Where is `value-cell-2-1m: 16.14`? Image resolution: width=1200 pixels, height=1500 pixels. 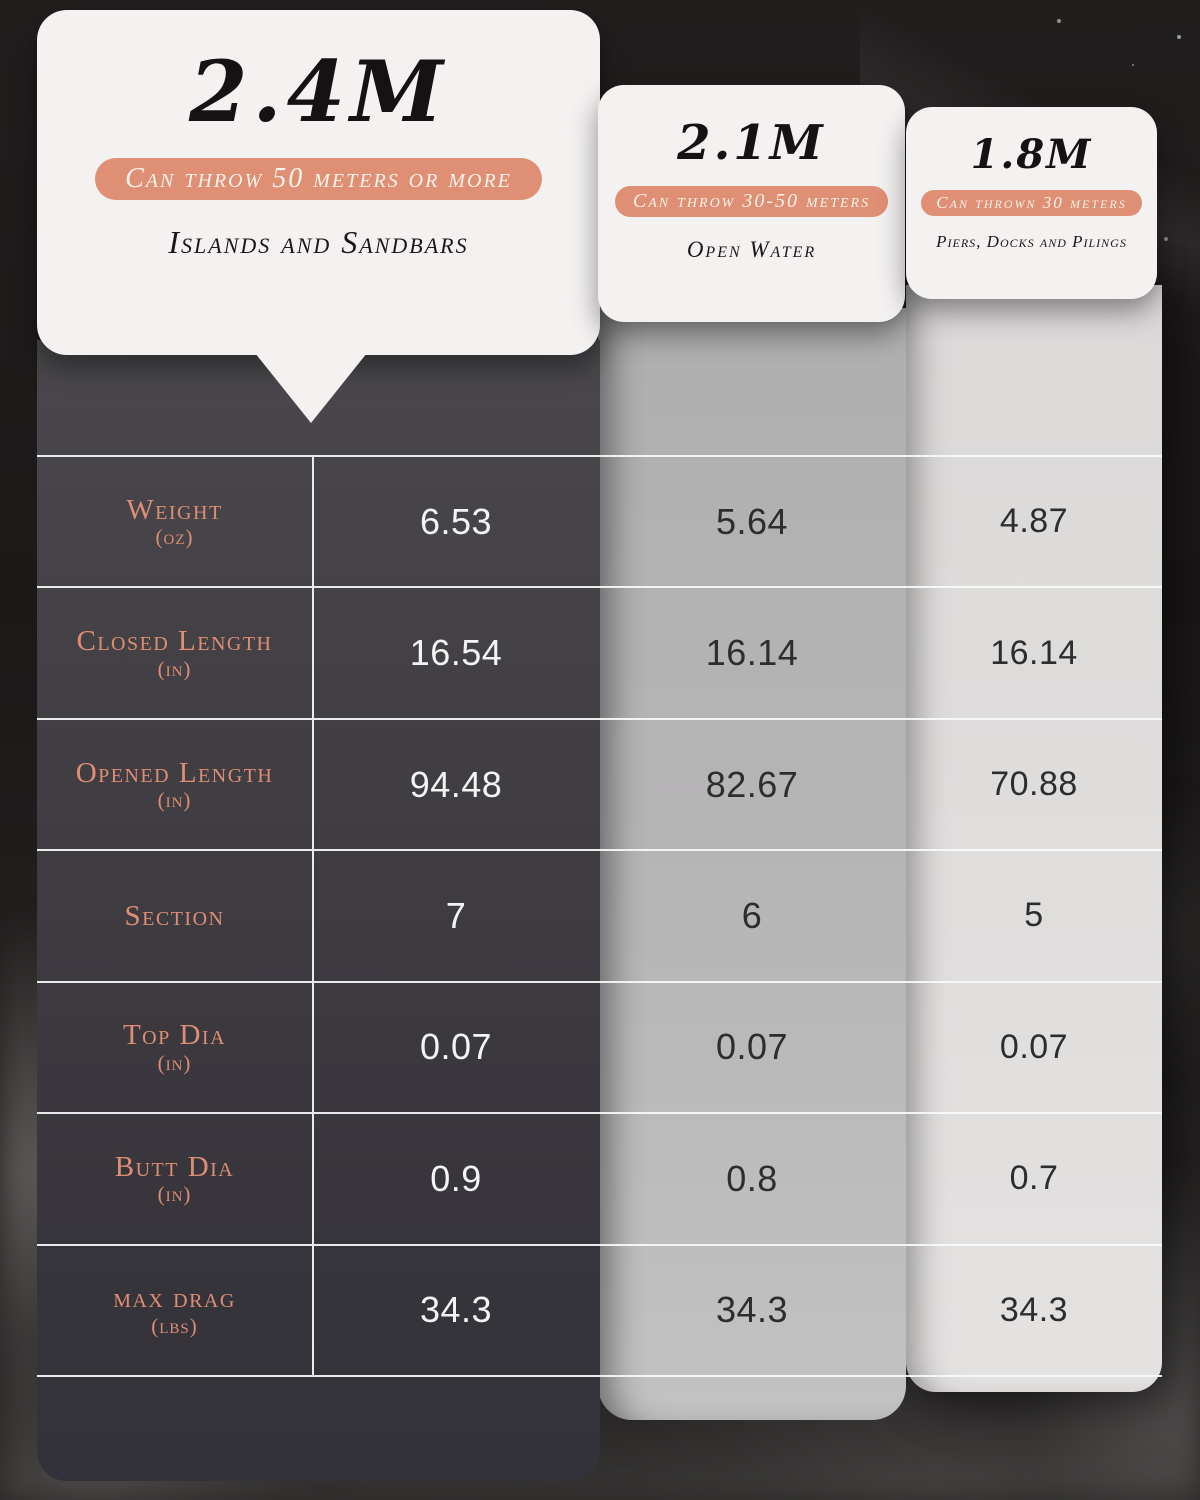 value-cell-2-1m: 16.14 is located at coordinates (752, 653).